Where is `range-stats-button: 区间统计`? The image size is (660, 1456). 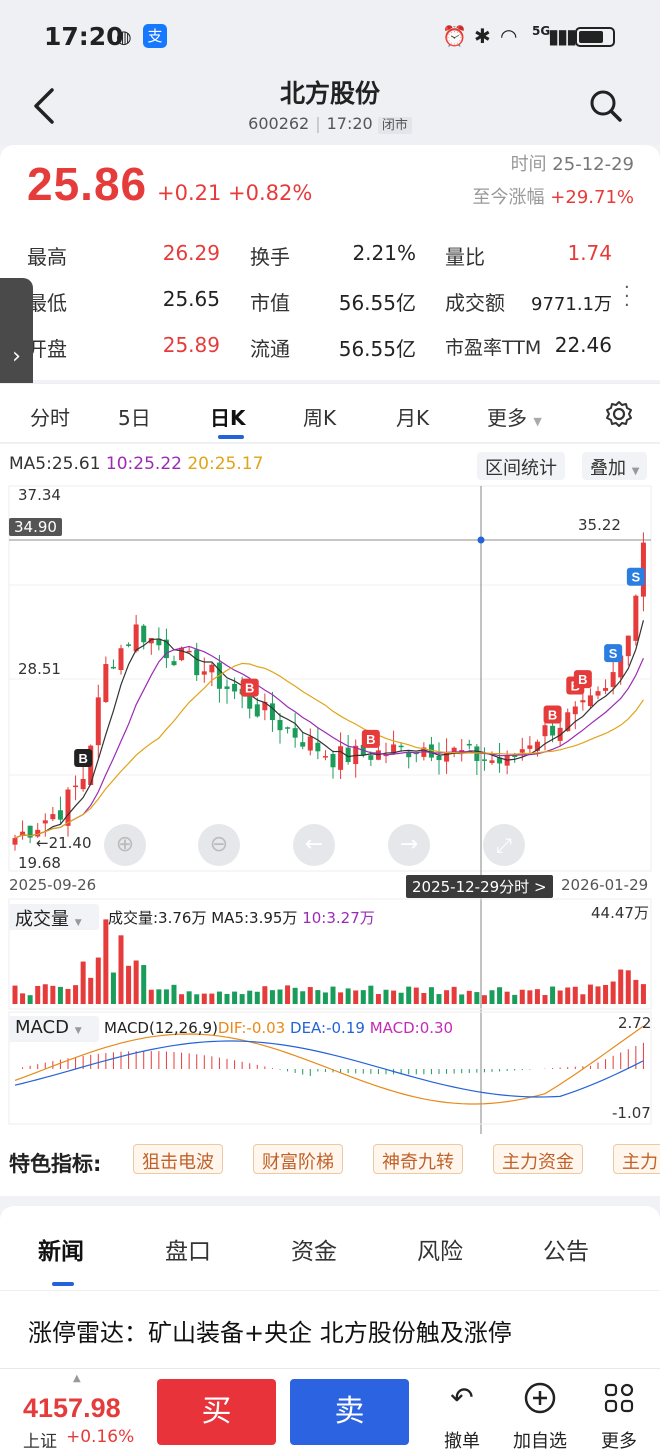
range-stats-button: 区间统计 is located at coordinates (521, 466).